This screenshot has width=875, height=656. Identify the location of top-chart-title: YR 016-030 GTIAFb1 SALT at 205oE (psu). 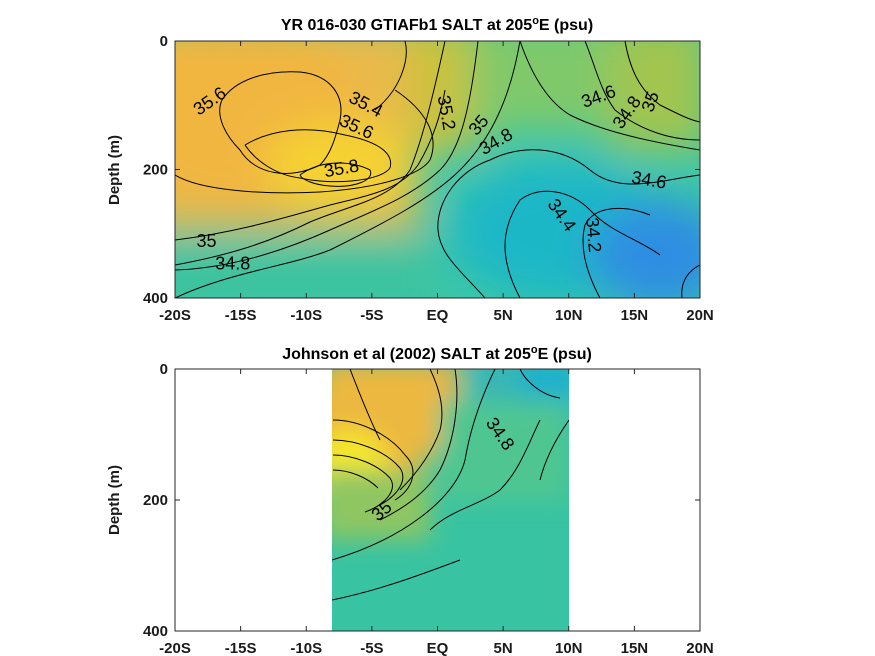
(437, 24).